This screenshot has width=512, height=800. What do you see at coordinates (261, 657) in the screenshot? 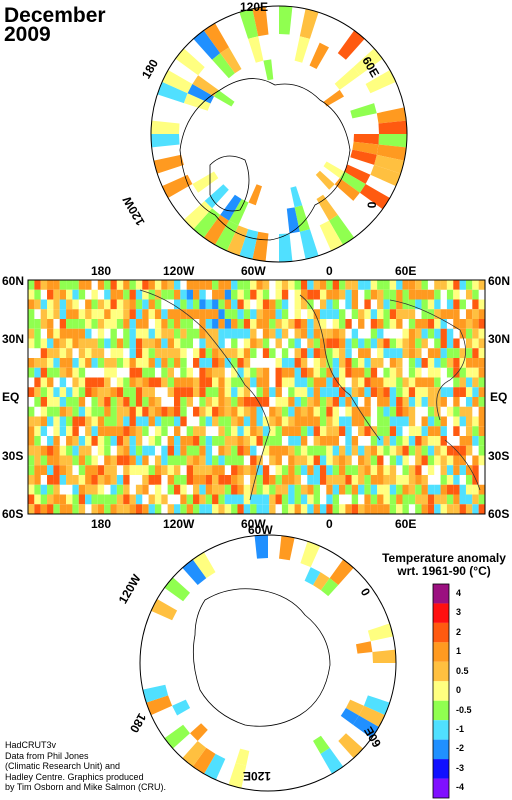
I see `antarctica-coastline` at bounding box center [261, 657].